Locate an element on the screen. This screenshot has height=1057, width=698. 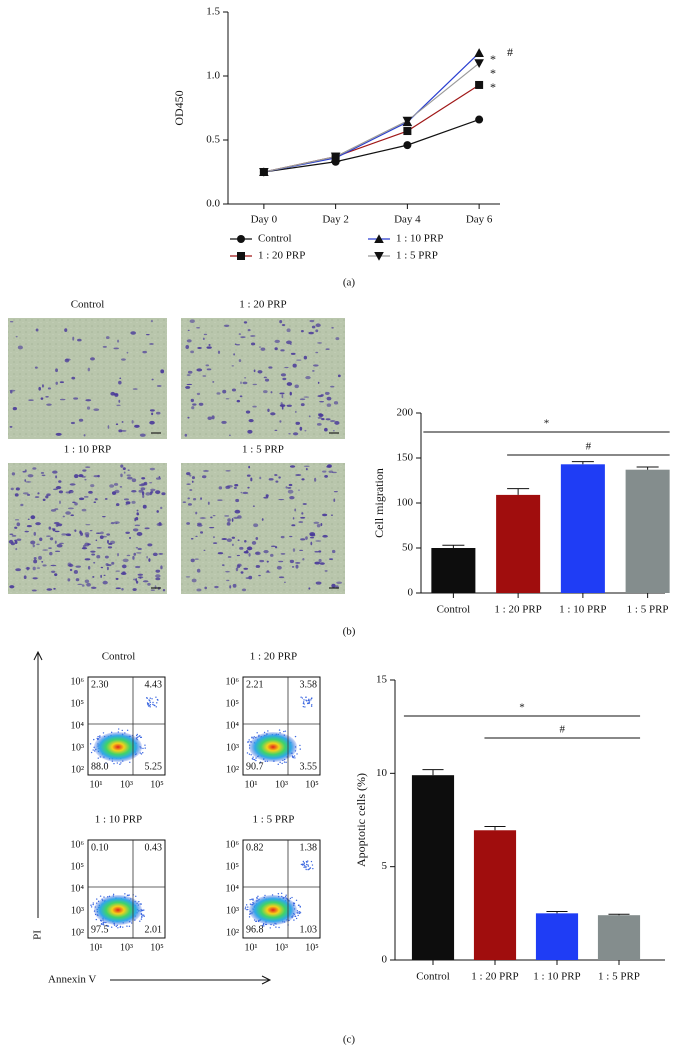
y-arrow is located at coordinates (38, 784).